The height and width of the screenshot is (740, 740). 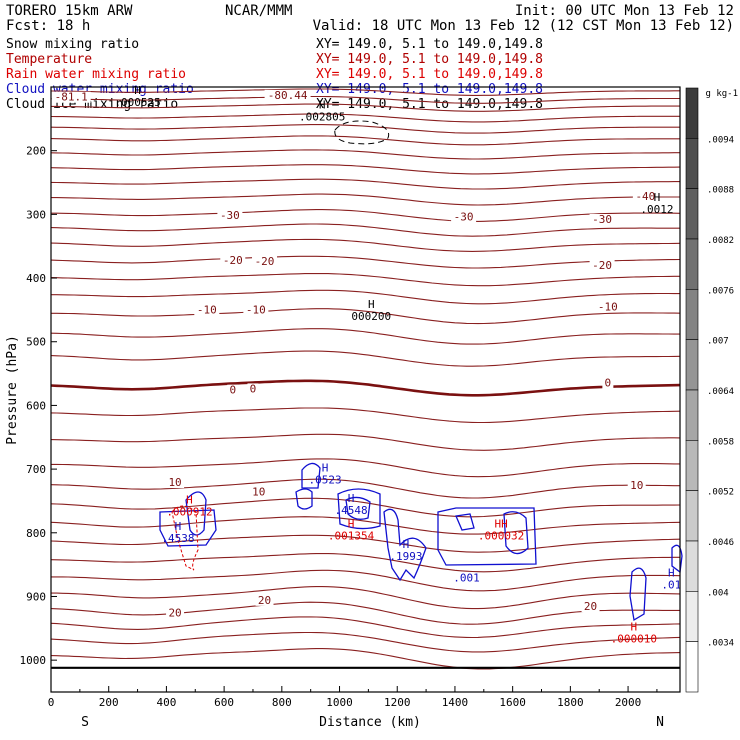 I want to click on extremum-value: .002805, so click(x=322, y=116).